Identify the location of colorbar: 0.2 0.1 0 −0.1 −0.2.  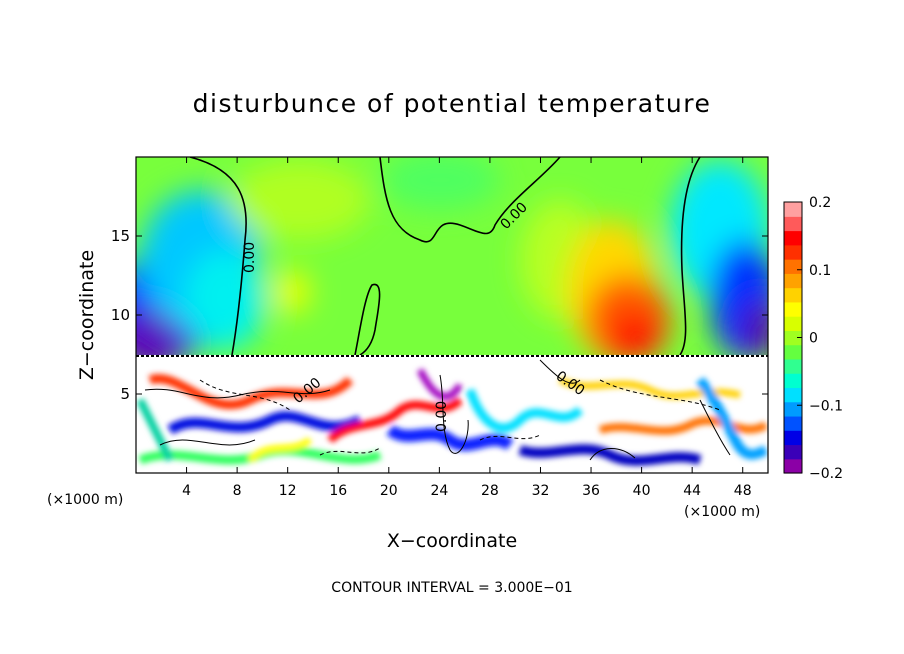
(813, 338).